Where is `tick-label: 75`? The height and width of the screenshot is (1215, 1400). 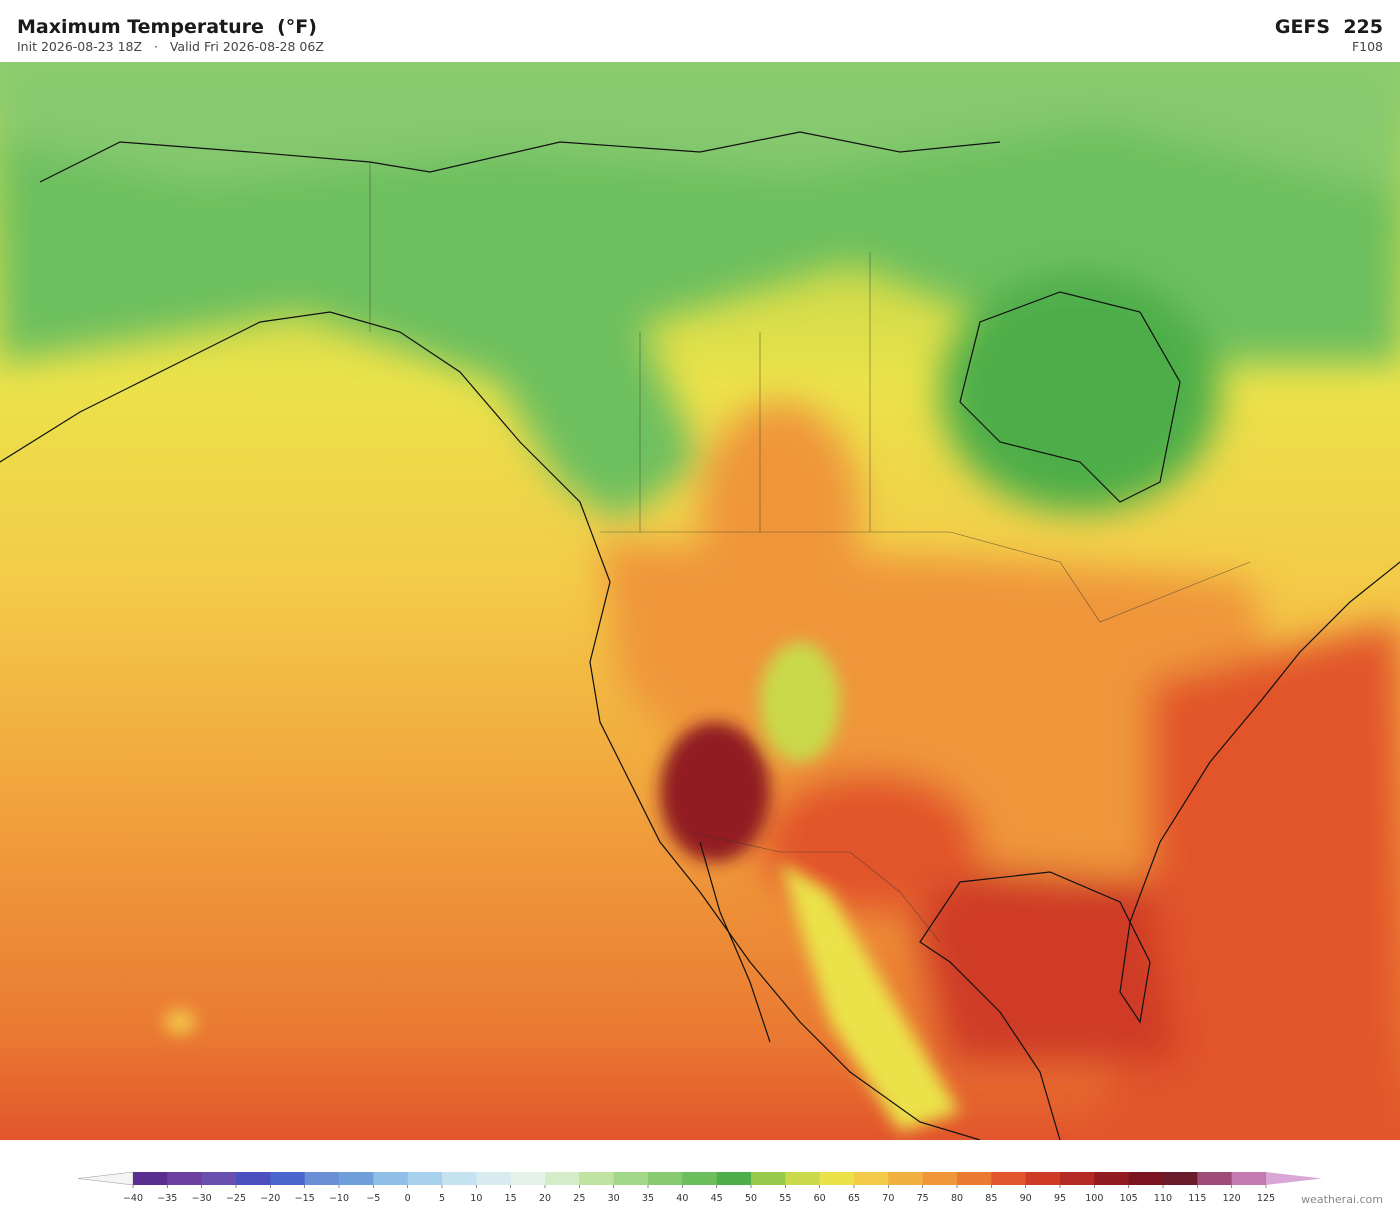 tick-label: 75 is located at coordinates (923, 1198).